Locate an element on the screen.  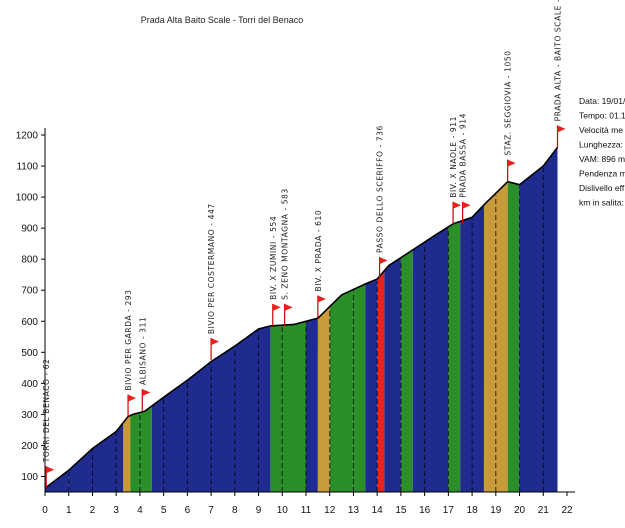
y-tick-label-700: 700 is located at coordinates (29, 291).